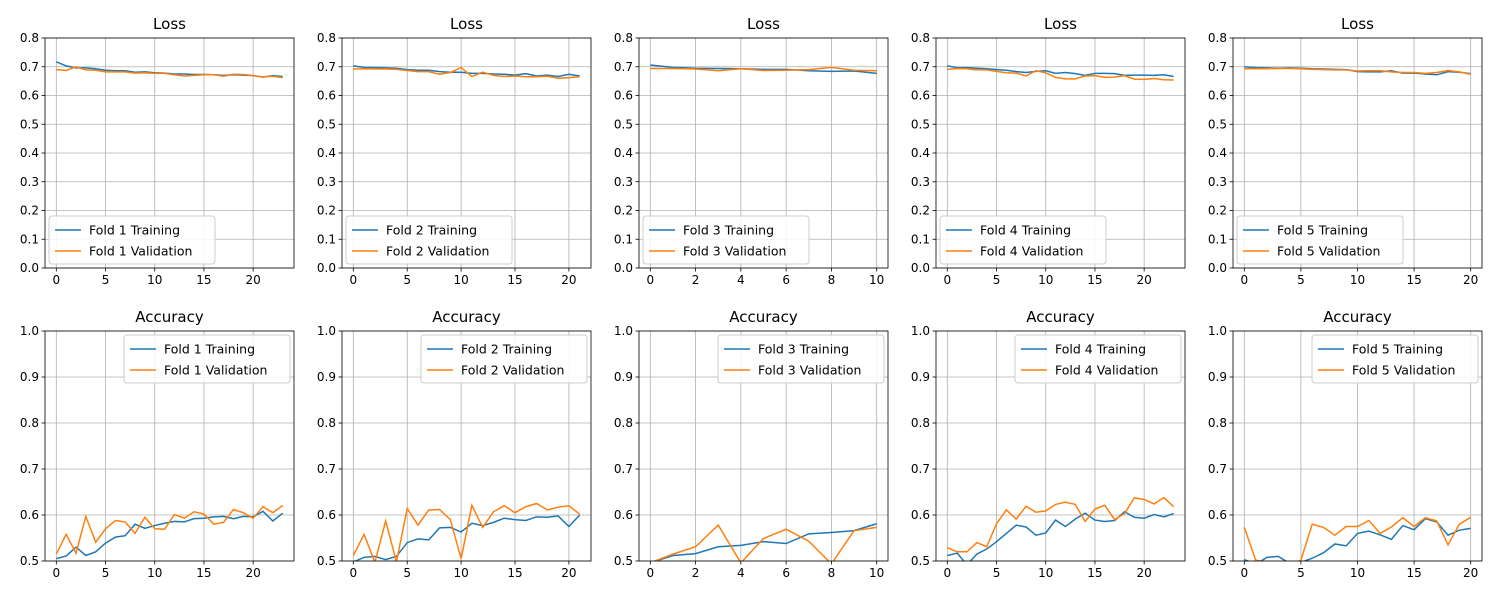  Describe the element at coordinates (1023, 240) in the screenshot. I see `legend: Fold 4 Training Fold 4 Validation` at that location.